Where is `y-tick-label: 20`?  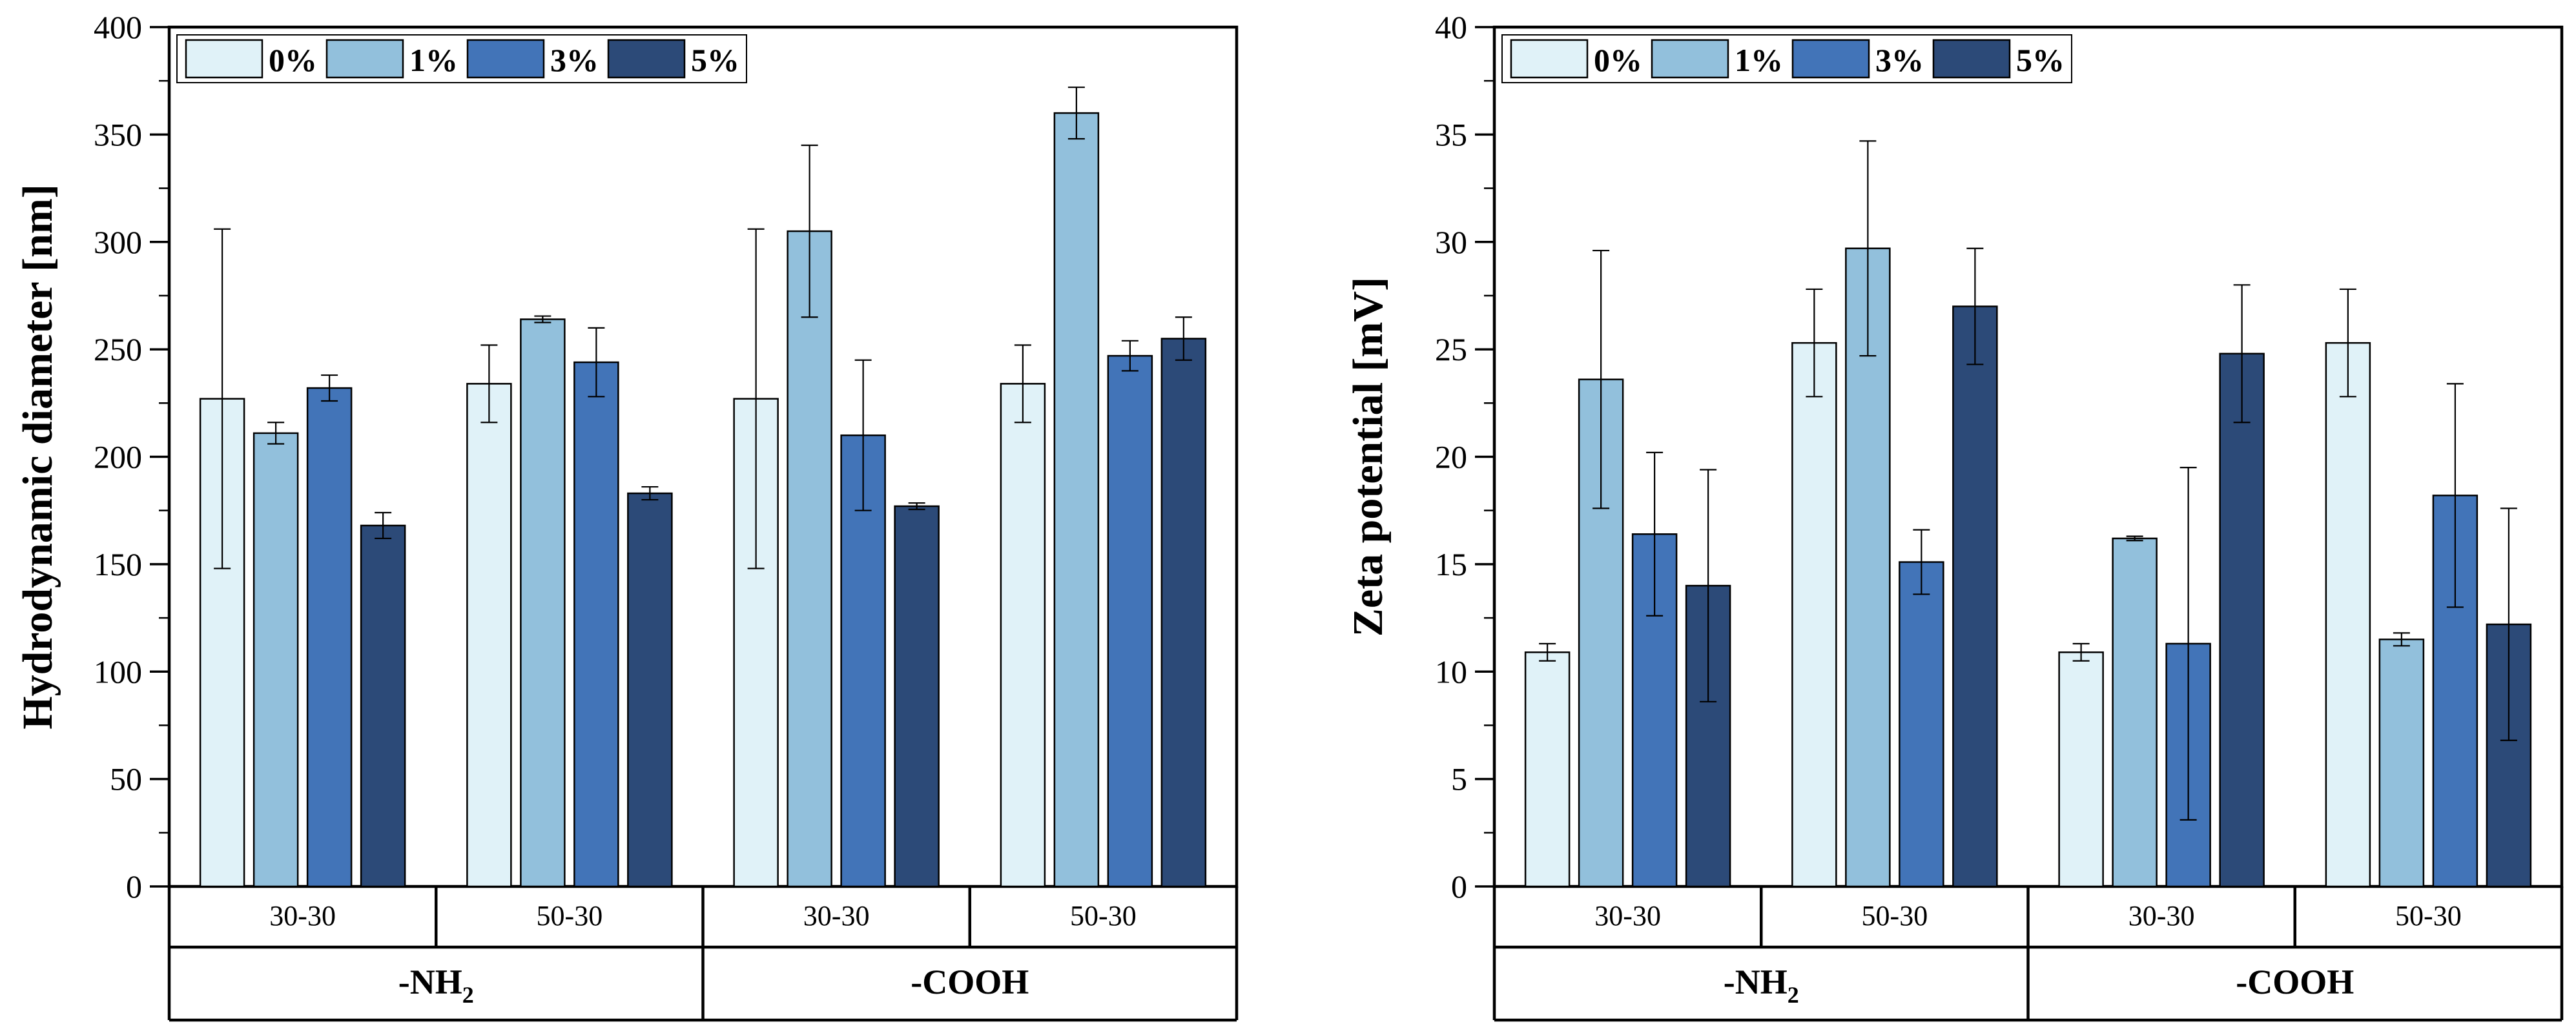
y-tick-label: 20 is located at coordinates (1451, 457).